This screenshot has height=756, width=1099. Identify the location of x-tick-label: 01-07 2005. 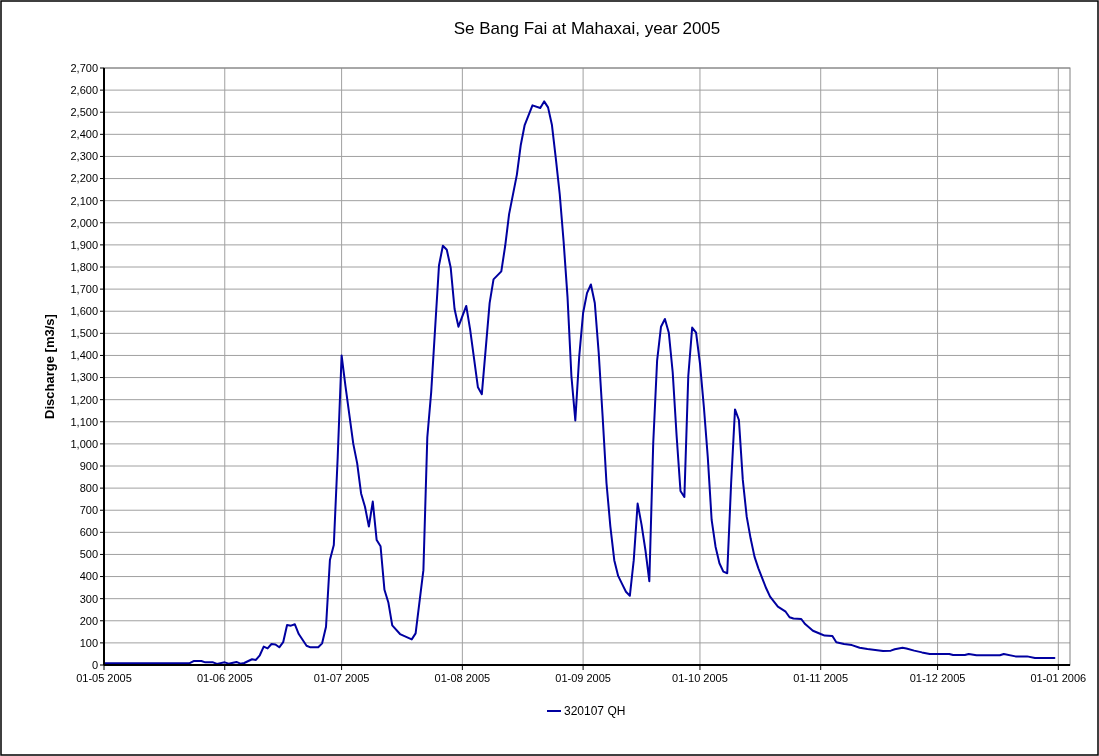
(341, 678).